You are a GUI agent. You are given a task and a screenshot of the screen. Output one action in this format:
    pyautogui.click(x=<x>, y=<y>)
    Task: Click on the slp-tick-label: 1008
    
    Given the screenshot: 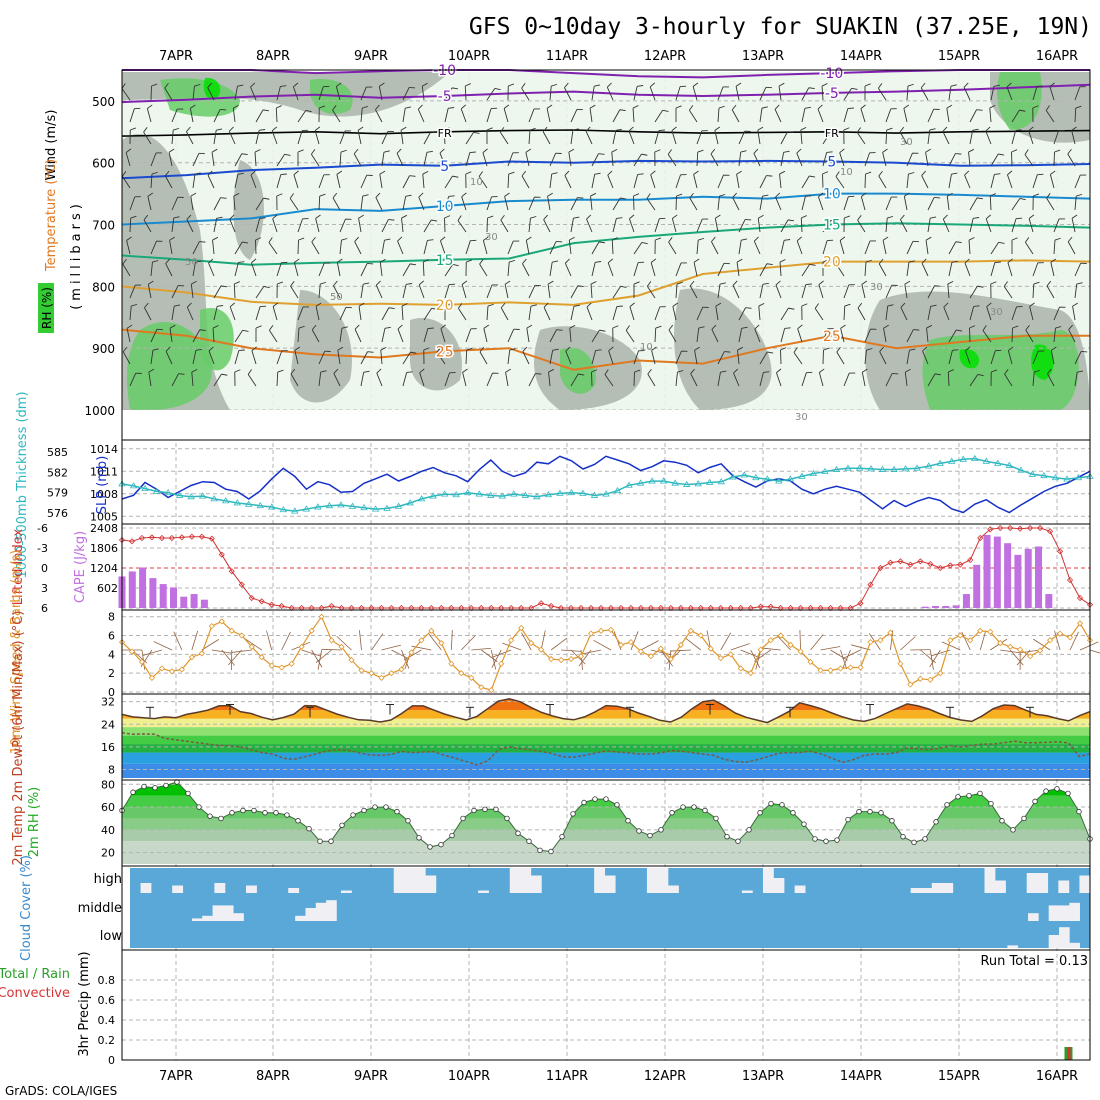 What is the action you would take?
    pyautogui.click(x=104, y=494)
    